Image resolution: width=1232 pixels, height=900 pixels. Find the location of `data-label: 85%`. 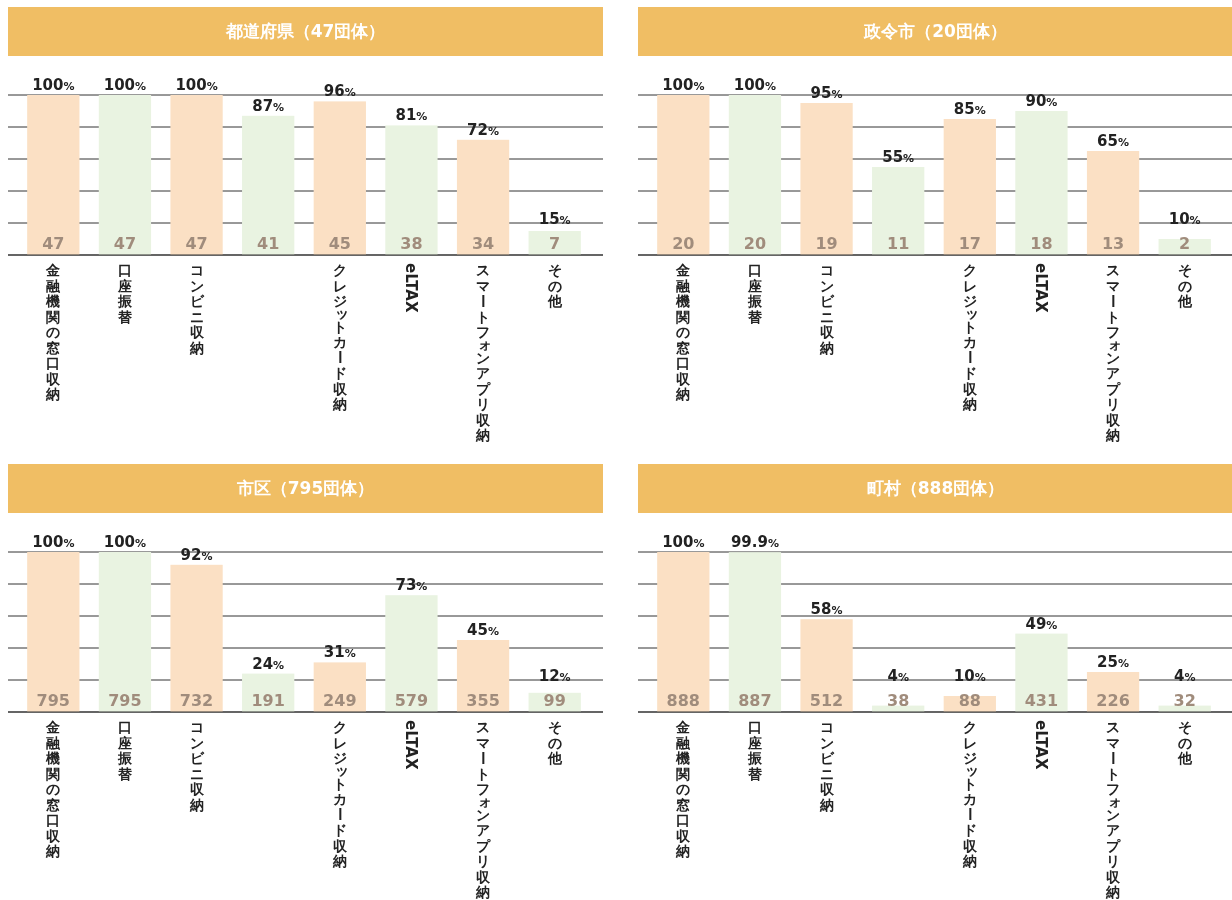

data-label: 85% is located at coordinates (969, 109).